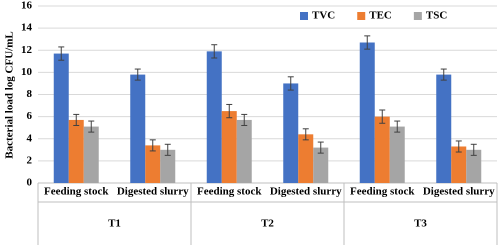 The width and height of the screenshot is (500, 245). Describe the element at coordinates (420, 224) in the screenshot. I see `group-label: T3` at that location.